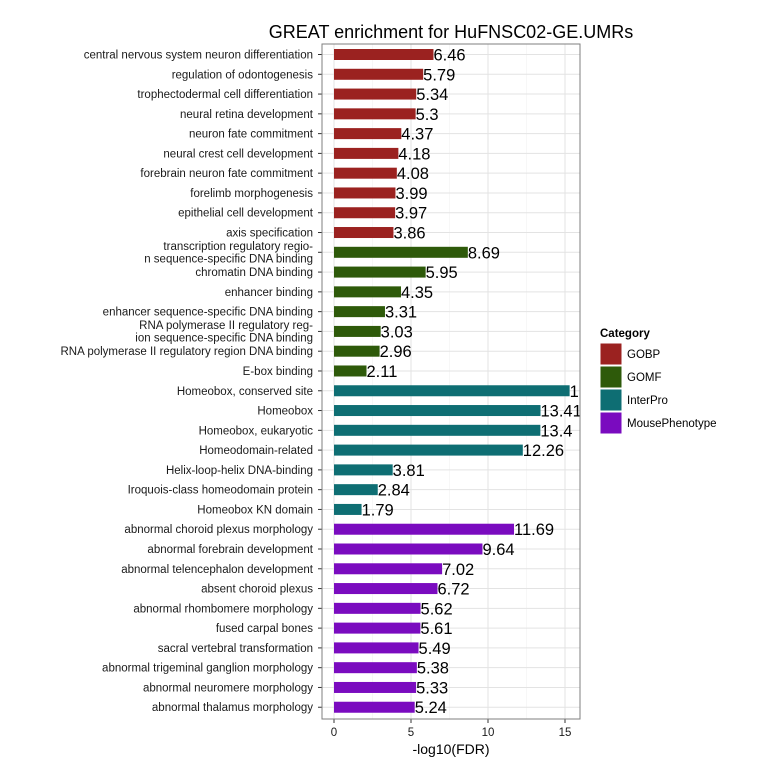 The width and height of the screenshot is (768, 768). Describe the element at coordinates (431, 708) in the screenshot. I see `value-label: 5.24` at that location.